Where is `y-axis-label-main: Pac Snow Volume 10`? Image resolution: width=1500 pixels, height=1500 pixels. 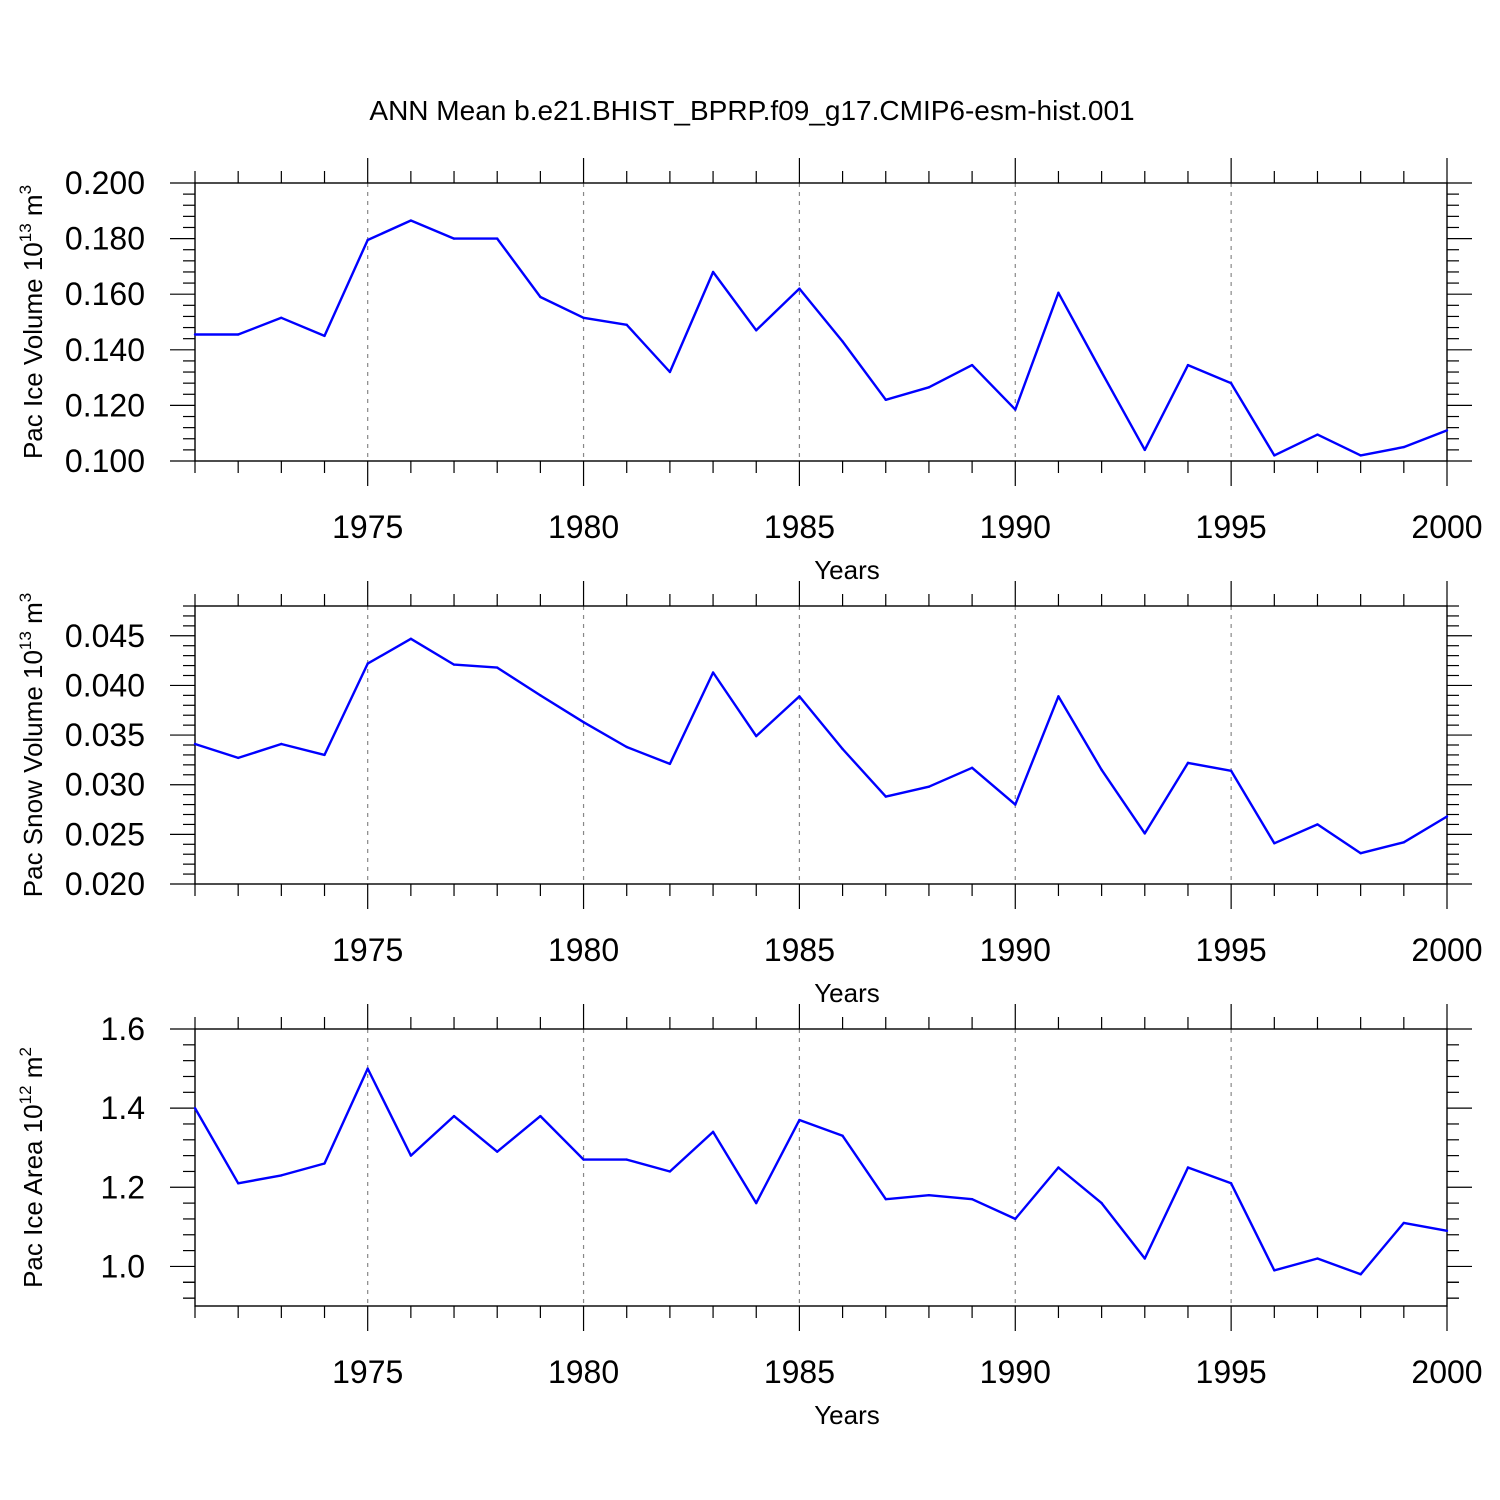
y-axis-label-main: Pac Snow Volume 10 is located at coordinates (33, 773).